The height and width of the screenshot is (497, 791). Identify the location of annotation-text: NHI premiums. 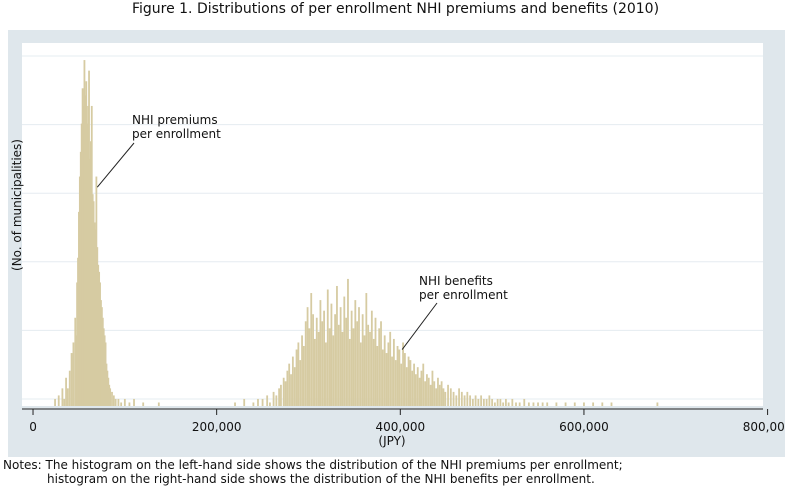
(175, 120).